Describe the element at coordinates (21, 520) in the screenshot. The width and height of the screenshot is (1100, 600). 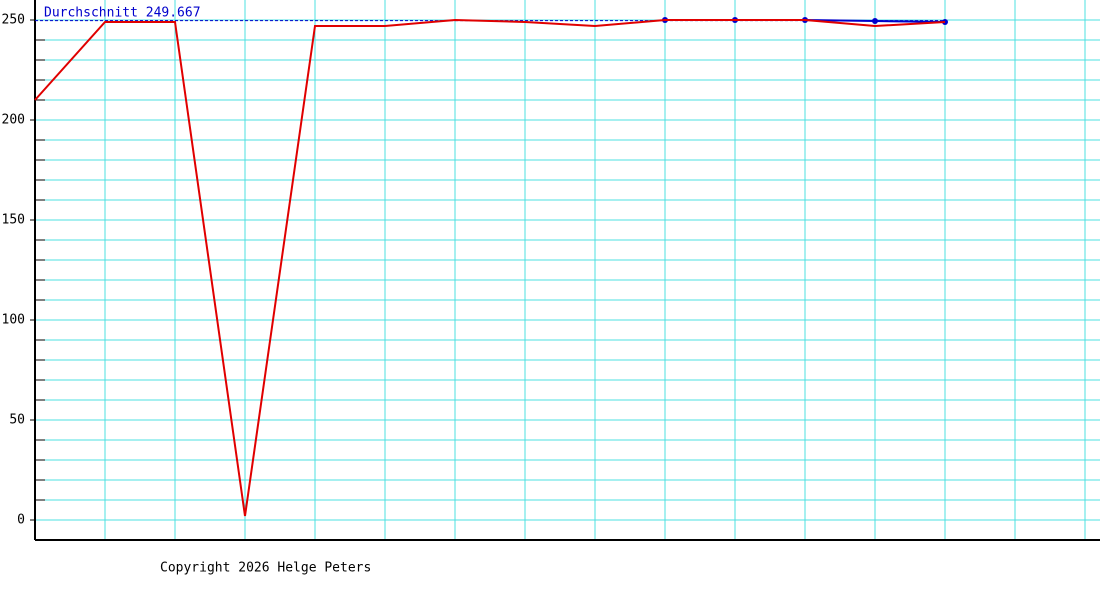
I see `y-tick-label: 0` at that location.